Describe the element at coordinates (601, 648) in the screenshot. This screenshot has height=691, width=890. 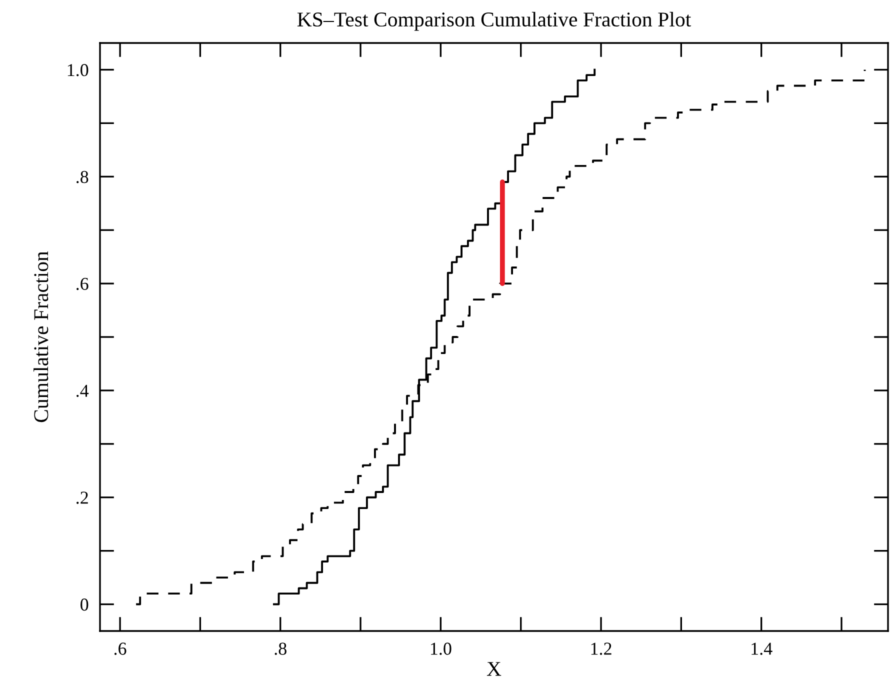
I see `x-tick-label: 1.2` at that location.